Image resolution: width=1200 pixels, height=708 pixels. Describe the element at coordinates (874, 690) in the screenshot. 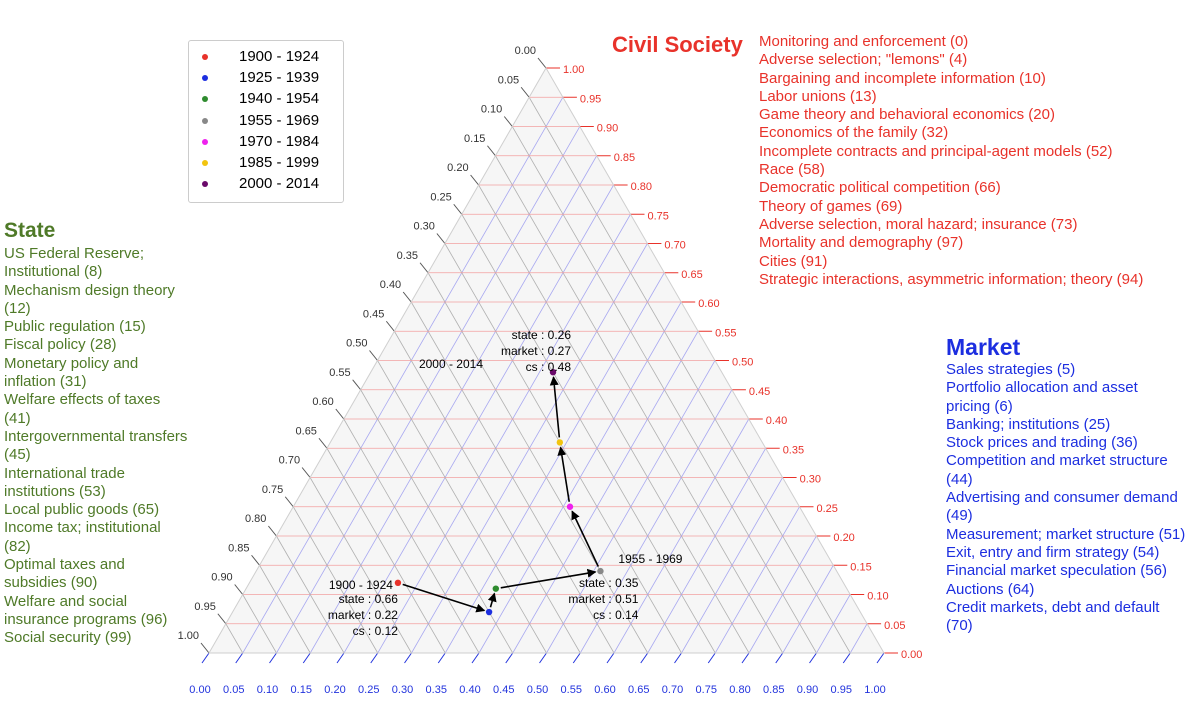

I see `bottom-tick-label: 1.00` at that location.